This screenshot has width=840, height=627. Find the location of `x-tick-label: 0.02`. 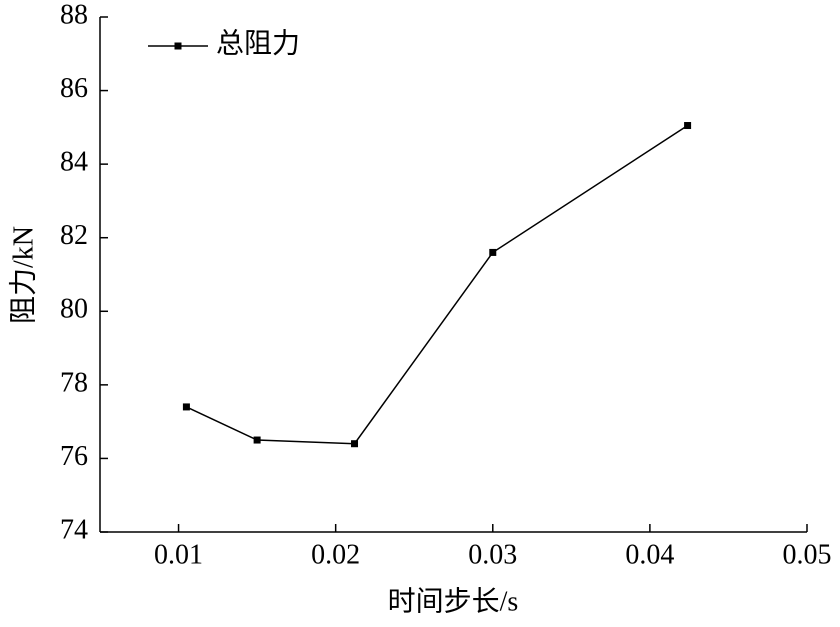

x-tick-label: 0.02 is located at coordinates (335, 554).